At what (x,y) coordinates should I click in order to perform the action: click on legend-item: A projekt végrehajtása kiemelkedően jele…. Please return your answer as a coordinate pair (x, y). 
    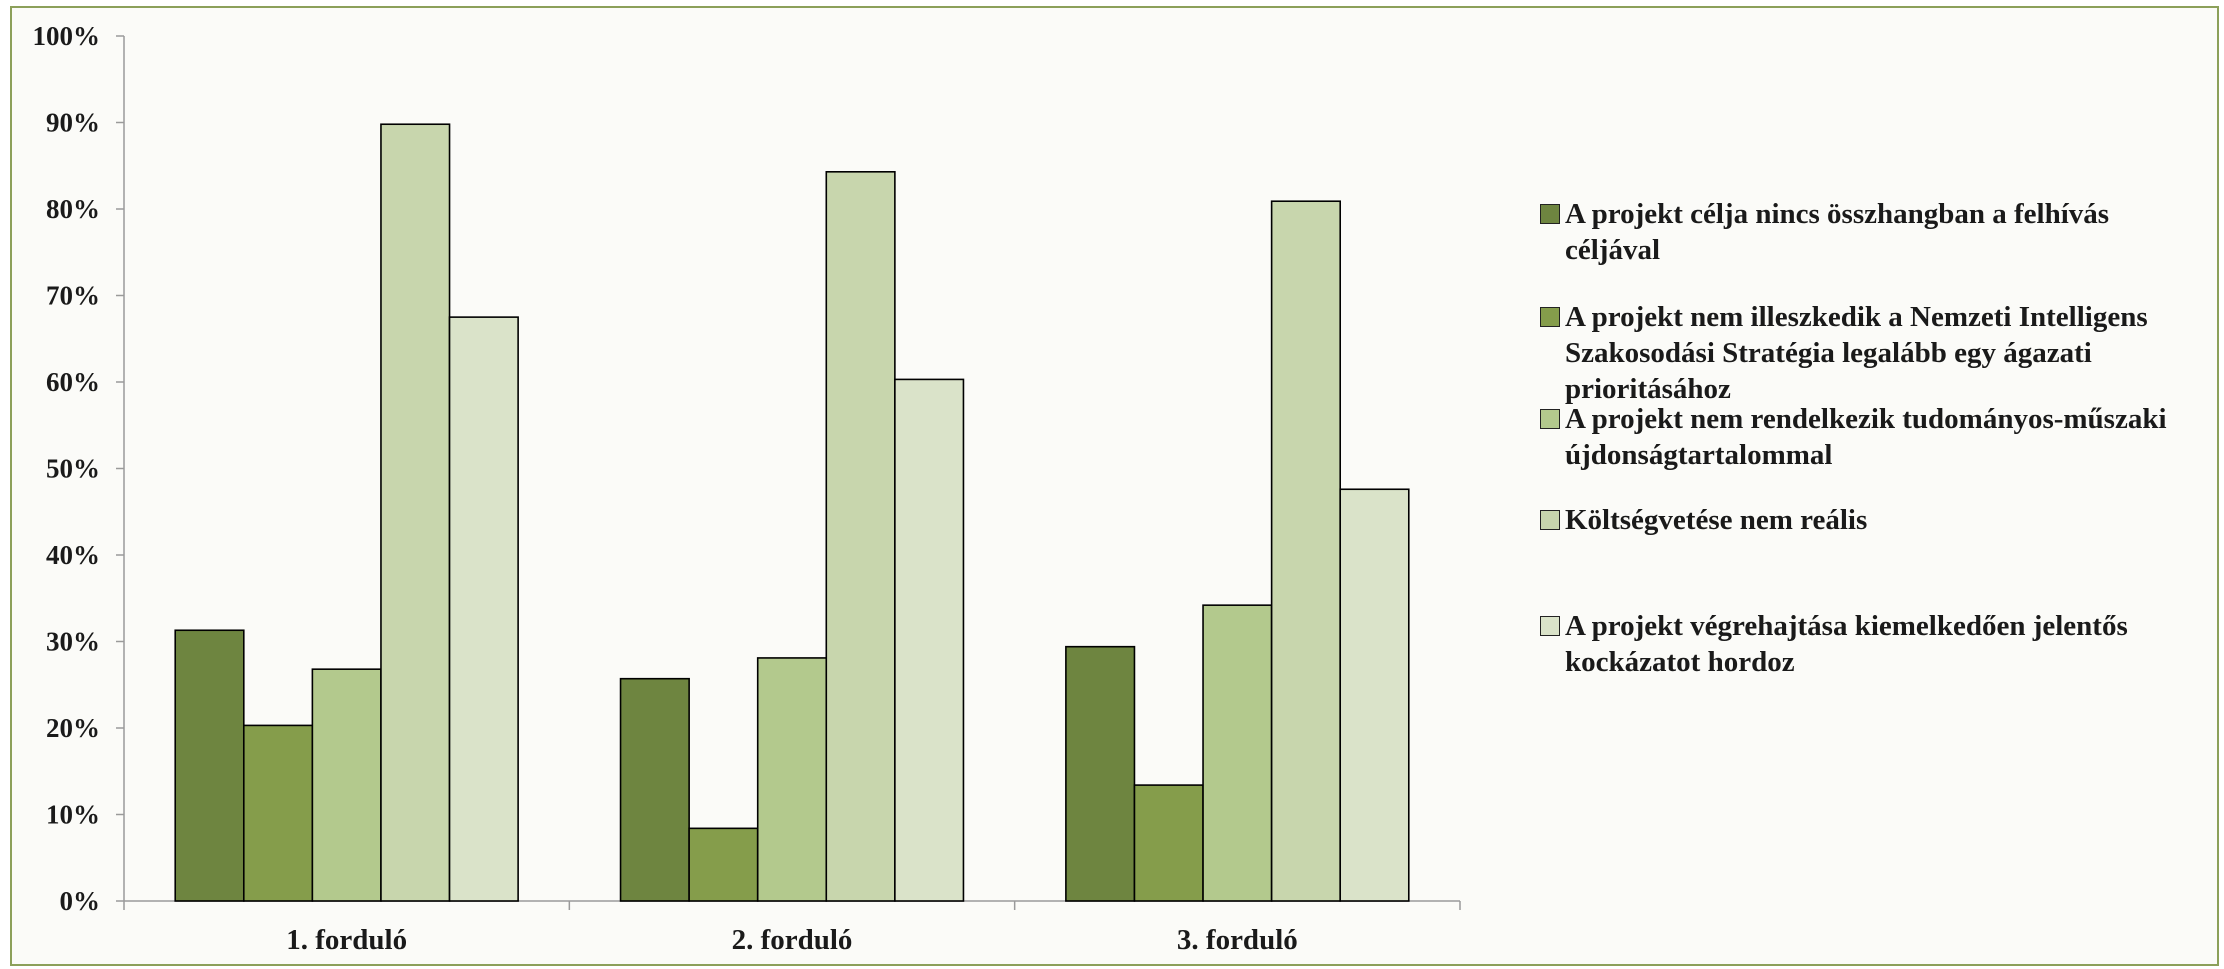
    Looking at the image, I should click on (1870, 644).